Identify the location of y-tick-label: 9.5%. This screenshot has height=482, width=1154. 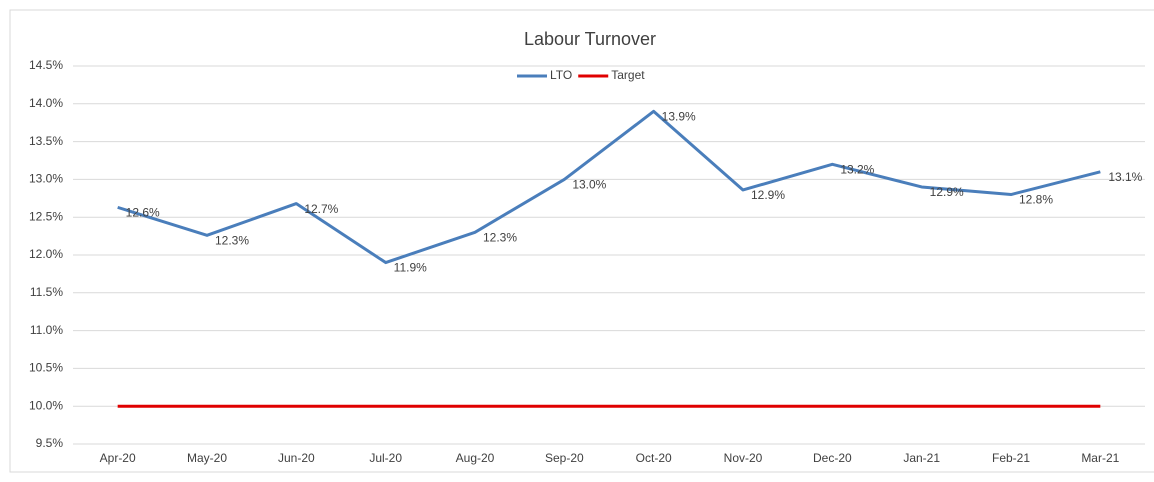
(50, 443).